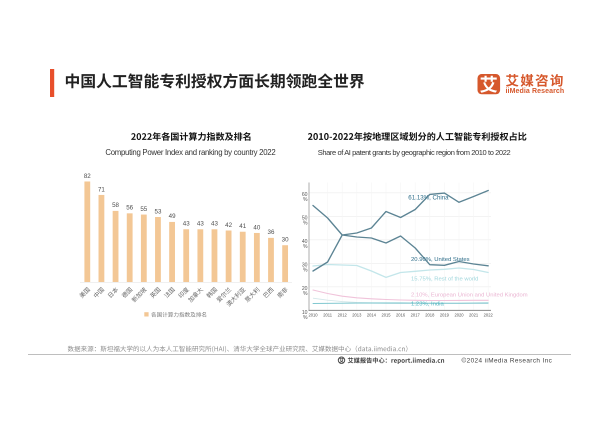 The height and width of the screenshot is (424, 600). What do you see at coordinates (535, 91) in the screenshot?
I see `svg-text: iiMedia Research` at bounding box center [535, 91].